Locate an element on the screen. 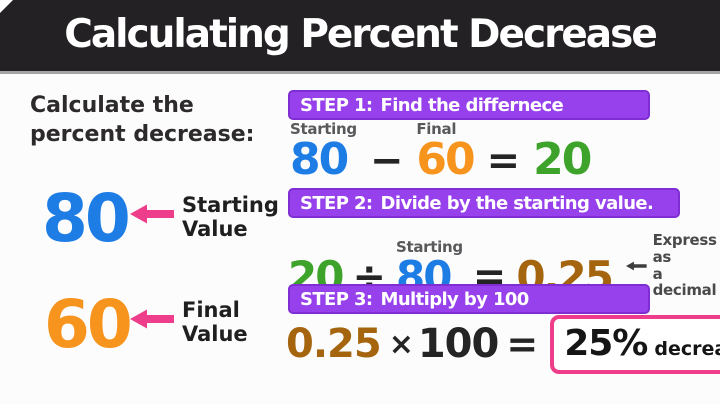  eq2-term2-annotation: Starting is located at coordinates (429, 247).